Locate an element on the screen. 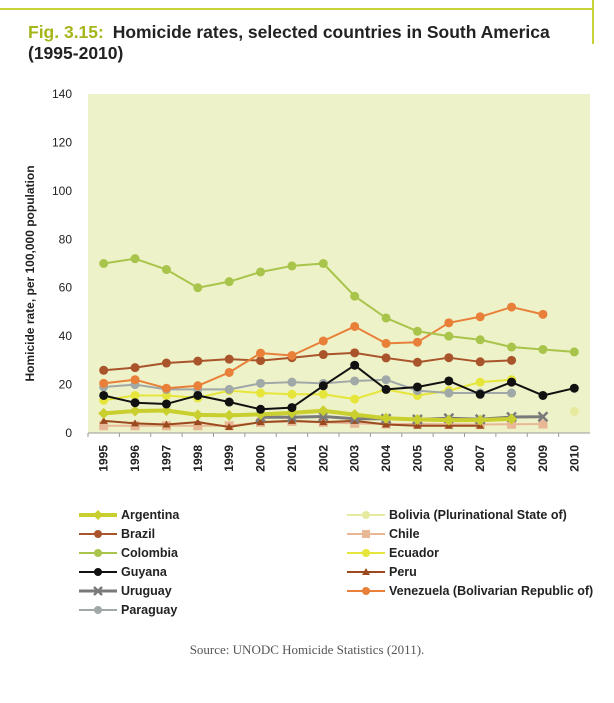  y-tick-label: 0 is located at coordinates (68, 433).